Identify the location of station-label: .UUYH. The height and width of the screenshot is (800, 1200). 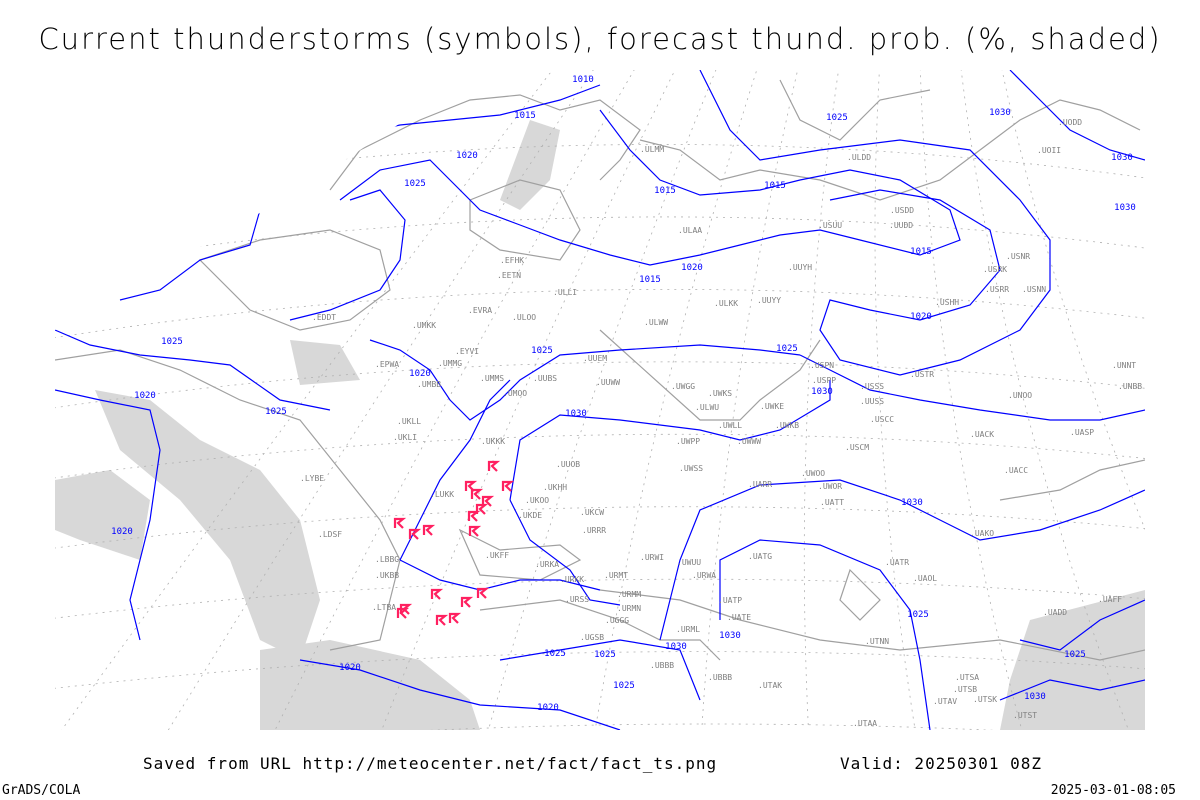
(800, 267).